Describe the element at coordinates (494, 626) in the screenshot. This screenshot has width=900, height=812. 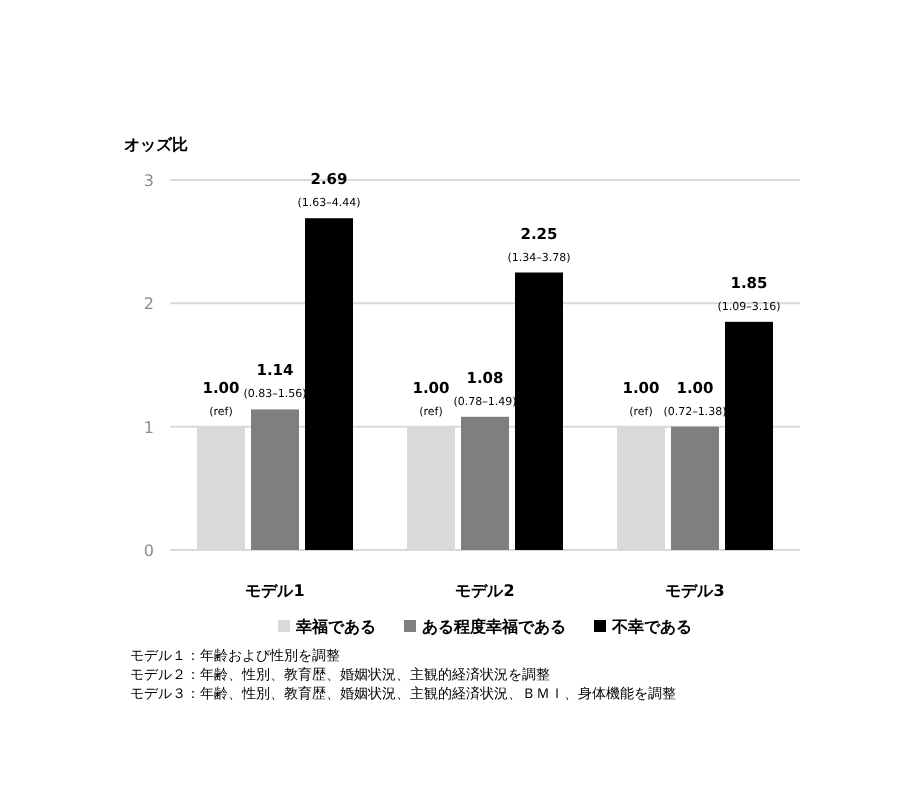
I see `legend-label: ある程度幸福である` at that location.